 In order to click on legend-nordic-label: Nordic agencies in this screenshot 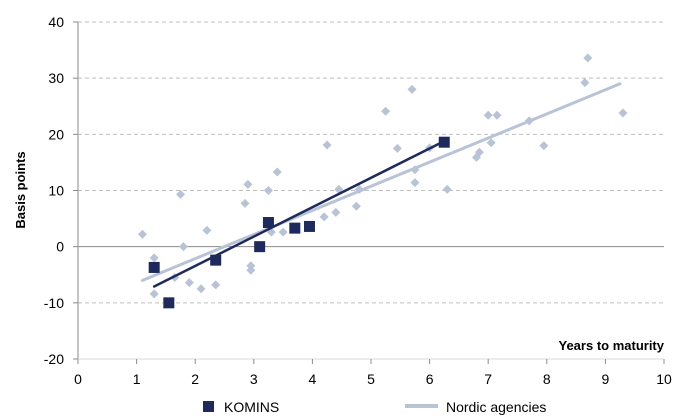, I will do `click(496, 407)`.